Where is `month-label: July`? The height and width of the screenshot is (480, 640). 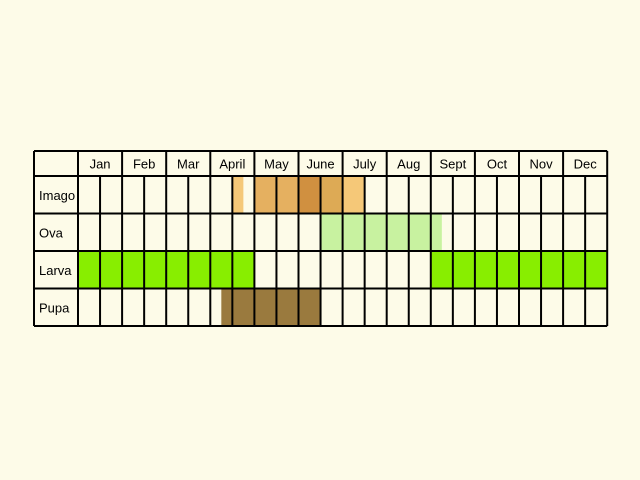 month-label: July is located at coordinates (365, 164).